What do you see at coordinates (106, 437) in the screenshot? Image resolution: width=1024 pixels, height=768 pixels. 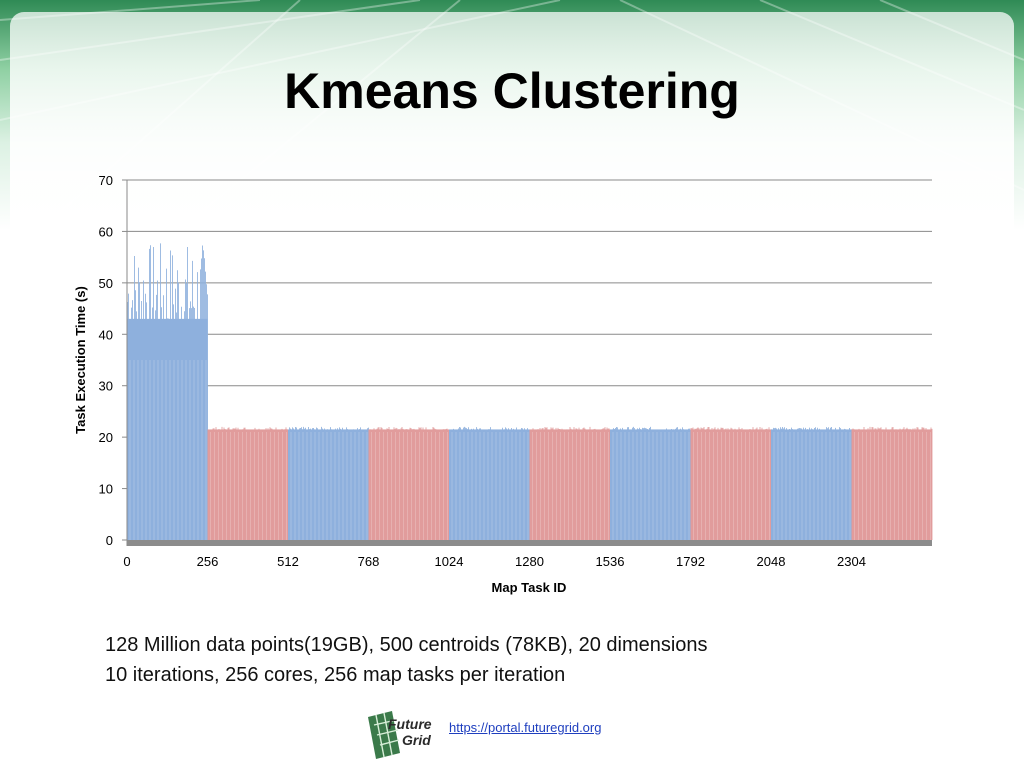 I see `y-tick-label: 20` at bounding box center [106, 437].